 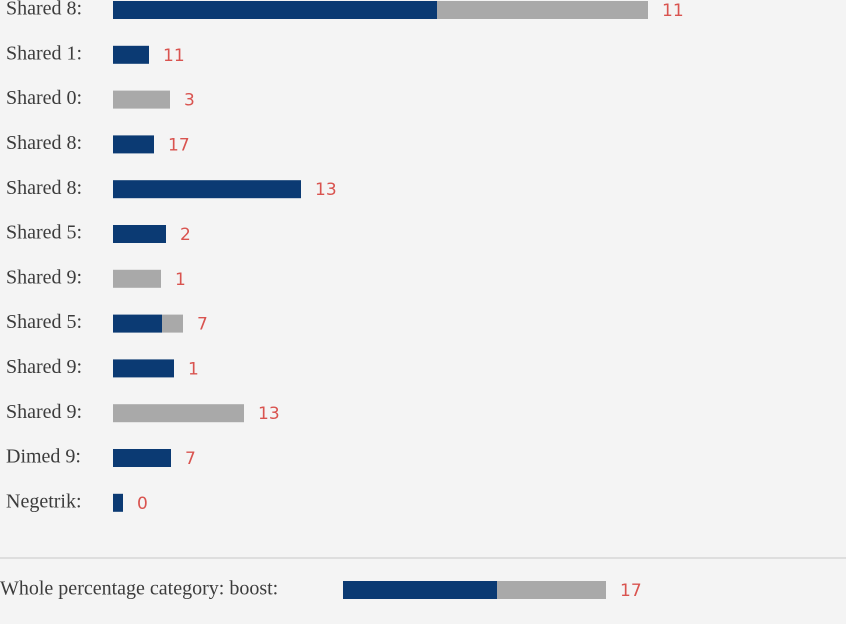 I want to click on row-label: Dimed 9:, so click(x=43, y=457).